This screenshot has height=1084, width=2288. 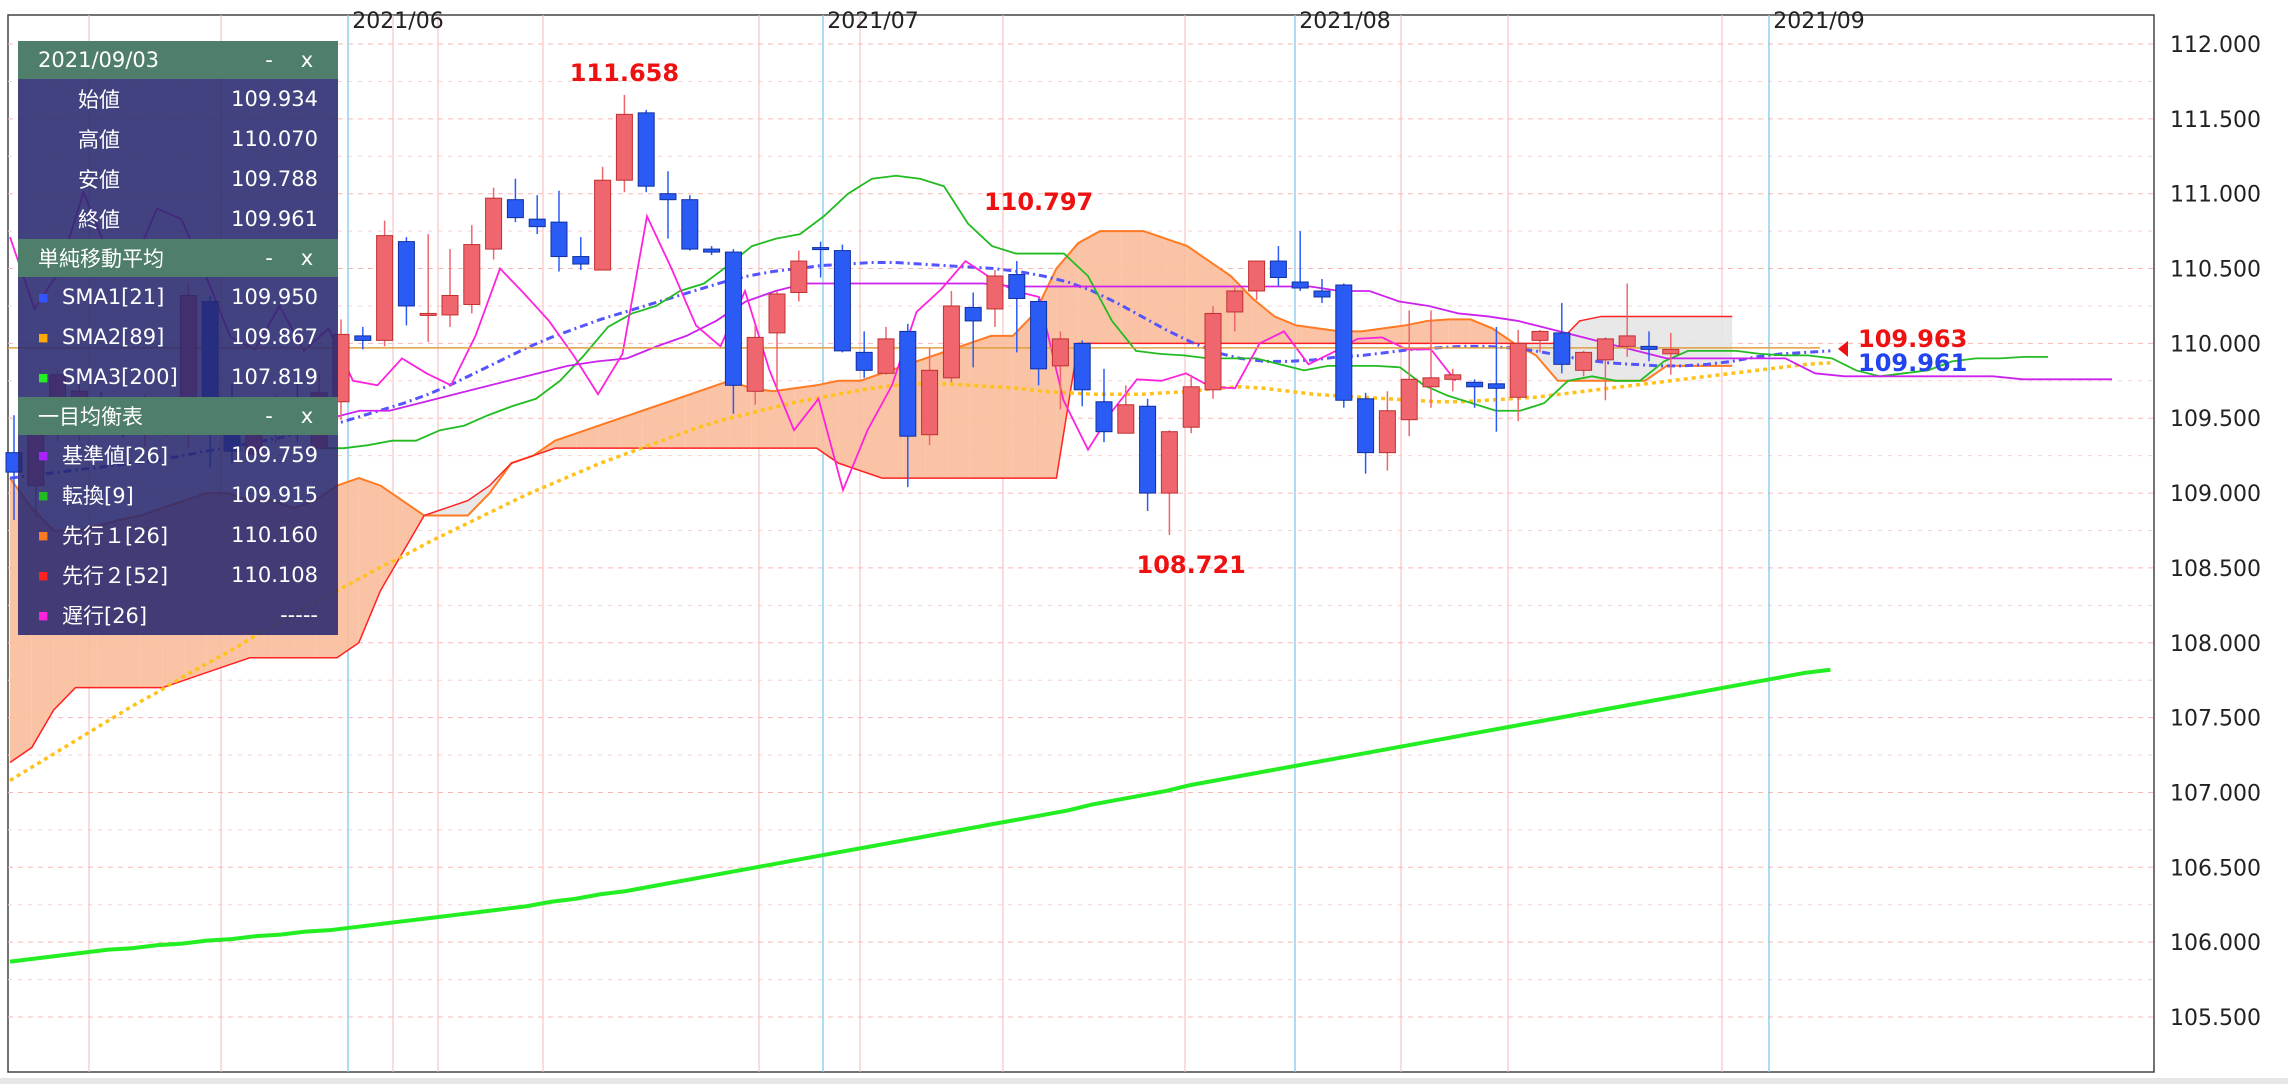 What do you see at coordinates (397, 21) in the screenshot?
I see `x-tick-label: 2021/06` at bounding box center [397, 21].